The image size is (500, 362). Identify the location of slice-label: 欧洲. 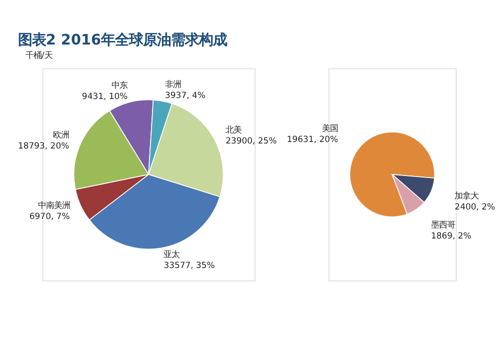
(61, 134).